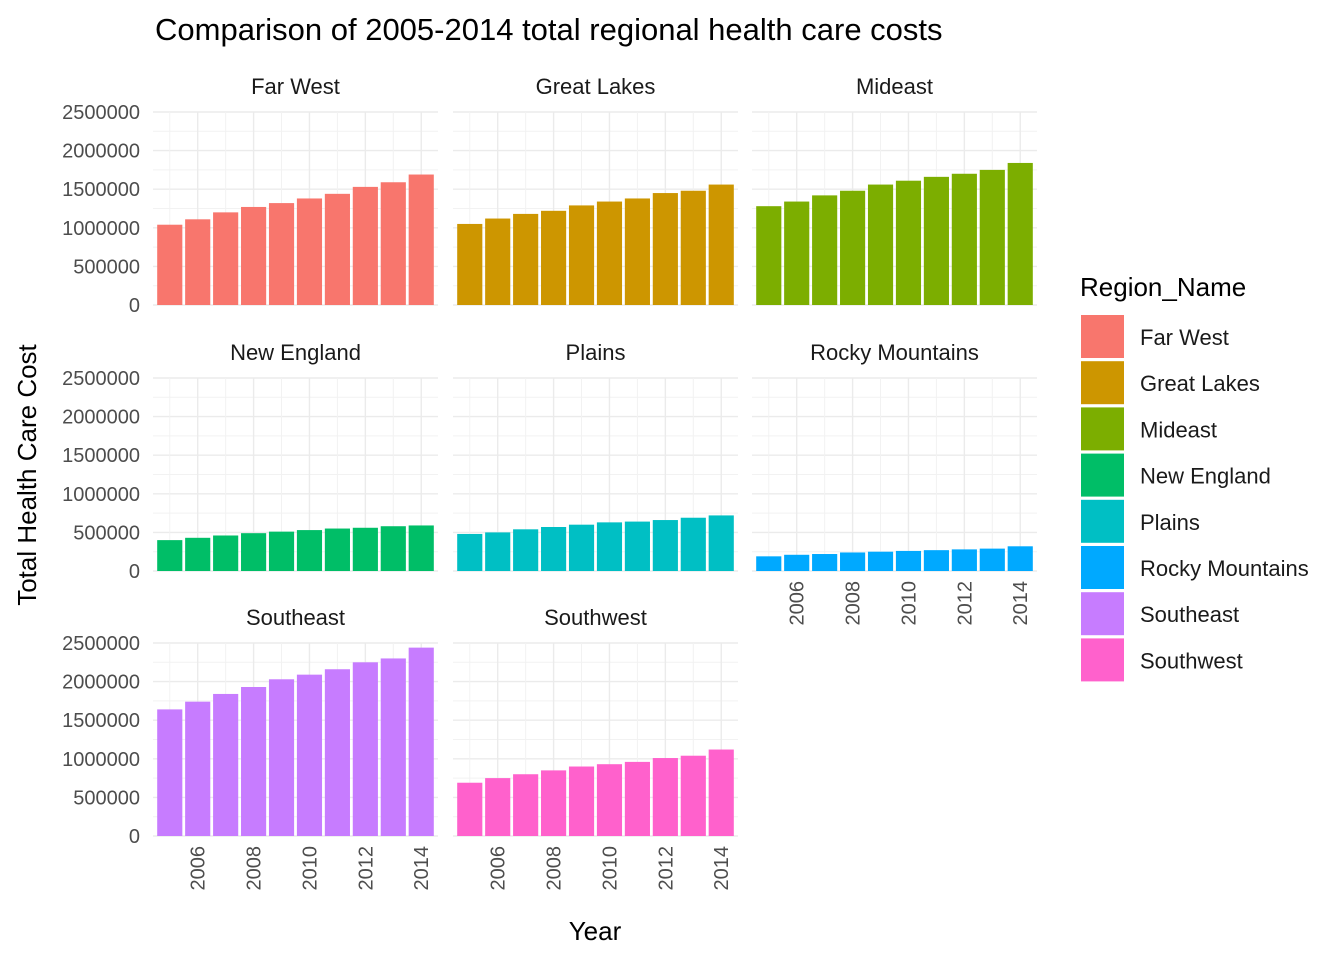 The width and height of the screenshot is (1344, 965). Describe the element at coordinates (170, 555) in the screenshot. I see `bar-new-england-2005` at that location.